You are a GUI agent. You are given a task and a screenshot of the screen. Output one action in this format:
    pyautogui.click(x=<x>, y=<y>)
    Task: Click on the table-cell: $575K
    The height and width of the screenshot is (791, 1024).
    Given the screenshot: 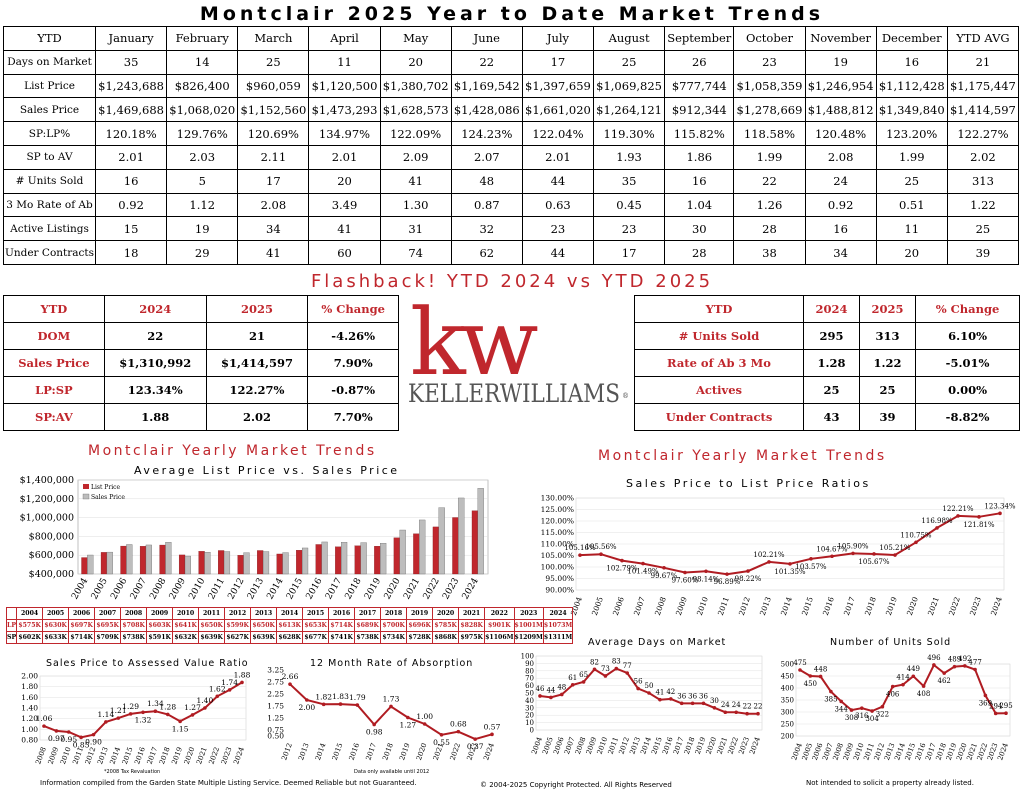 What is the action you would take?
    pyautogui.click(x=30, y=625)
    